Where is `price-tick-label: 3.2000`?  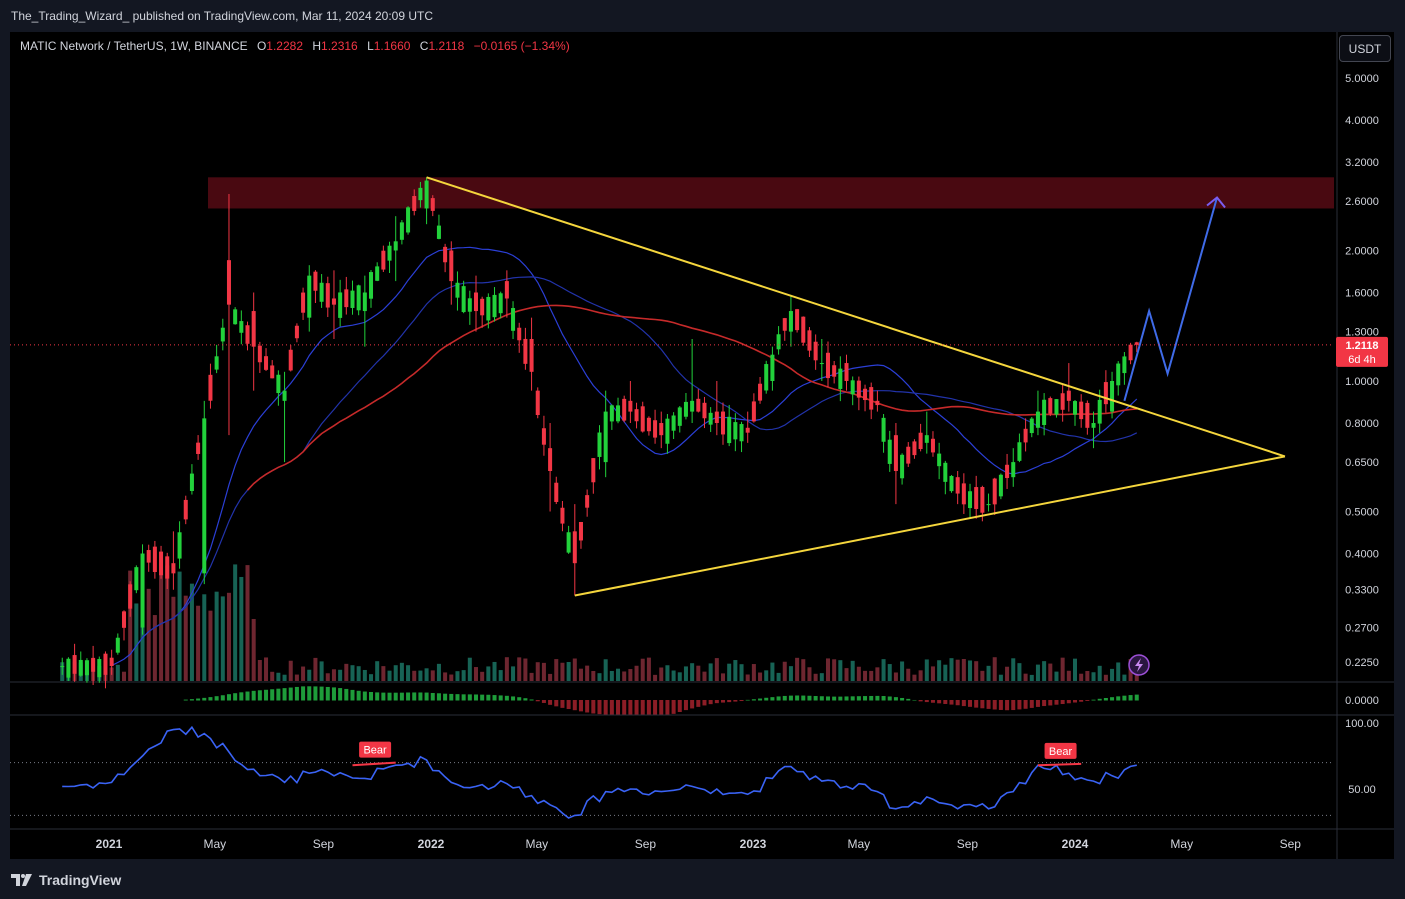 price-tick-label: 3.2000 is located at coordinates (1362, 163).